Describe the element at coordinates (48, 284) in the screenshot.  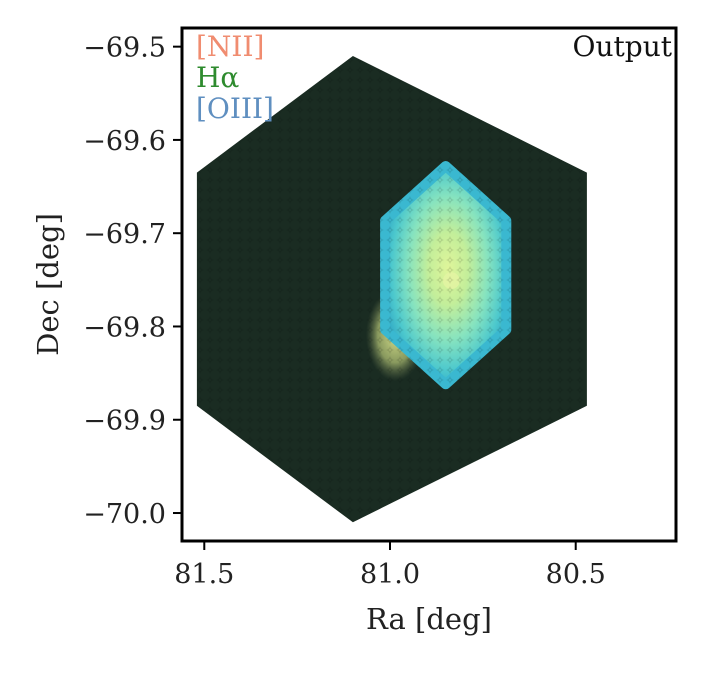
I see `y-axis-label: Dec [deg]` at that location.